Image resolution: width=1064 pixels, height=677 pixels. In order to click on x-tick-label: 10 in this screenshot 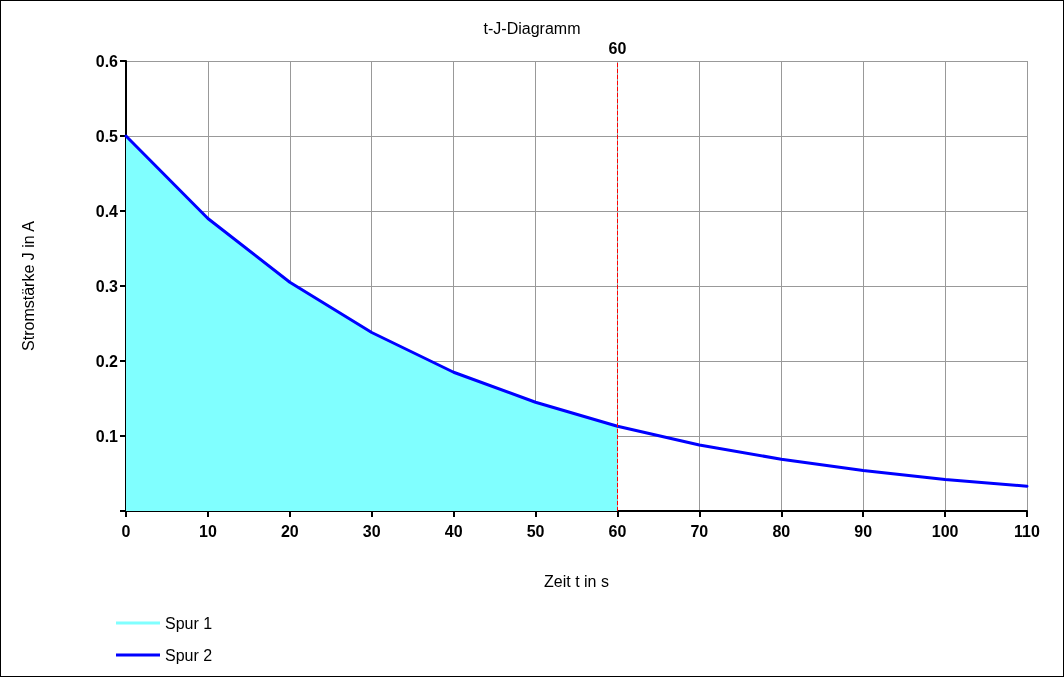, I will do `click(208, 531)`.